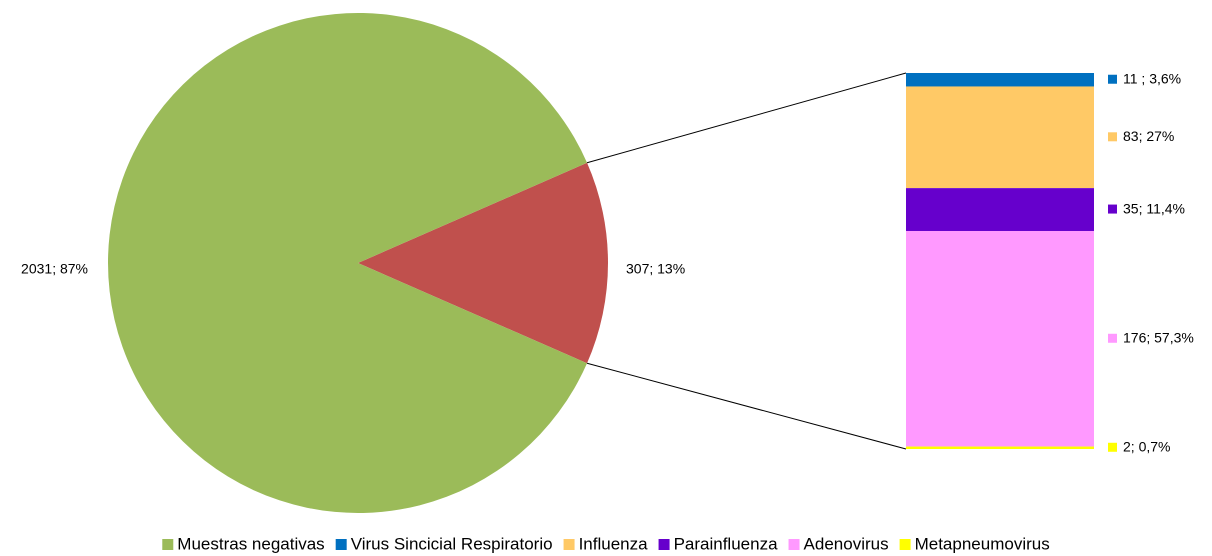 The image size is (1212, 556). What do you see at coordinates (1158, 337) in the screenshot?
I see `data-label: 176; 57,3%` at bounding box center [1158, 337].